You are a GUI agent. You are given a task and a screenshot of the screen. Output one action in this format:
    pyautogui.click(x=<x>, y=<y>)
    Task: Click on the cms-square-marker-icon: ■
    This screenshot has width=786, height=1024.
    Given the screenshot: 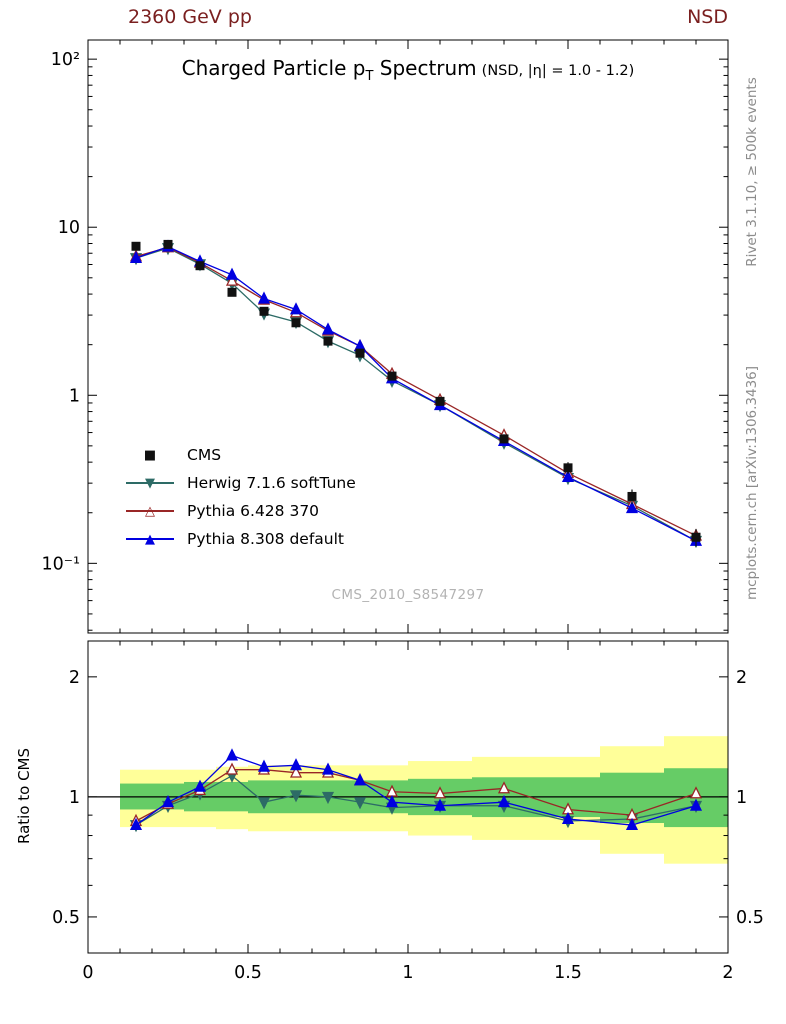 What is the action you would take?
    pyautogui.click(x=150, y=455)
    